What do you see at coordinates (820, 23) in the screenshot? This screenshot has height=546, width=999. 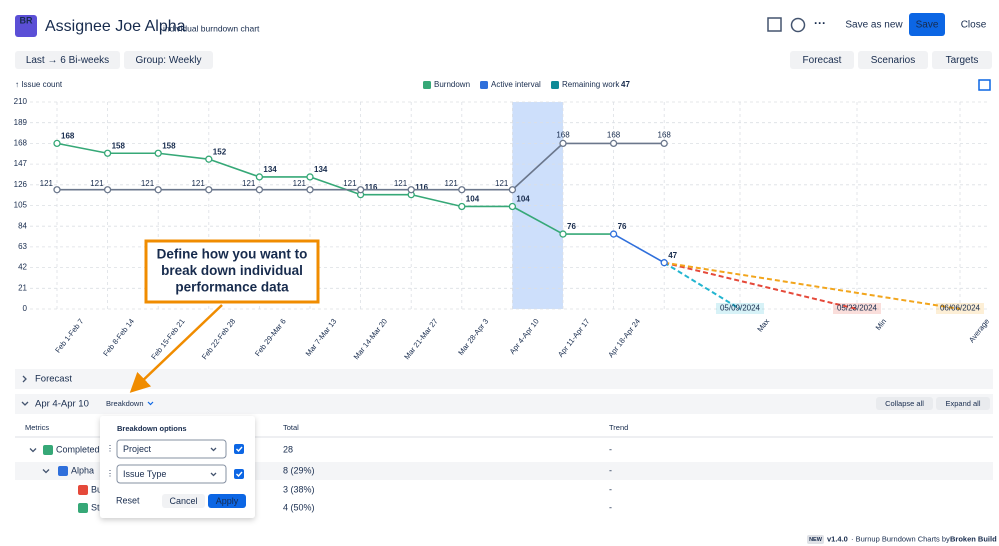 I see `icon-more: ···` at bounding box center [820, 23].